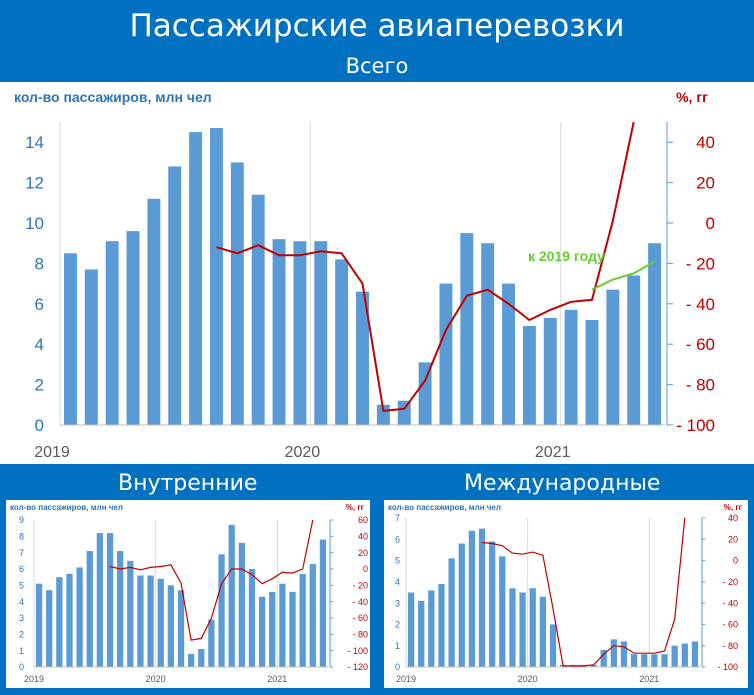  Describe the element at coordinates (211, 580) in the screenshot. I see `yoy-change-line` at that location.